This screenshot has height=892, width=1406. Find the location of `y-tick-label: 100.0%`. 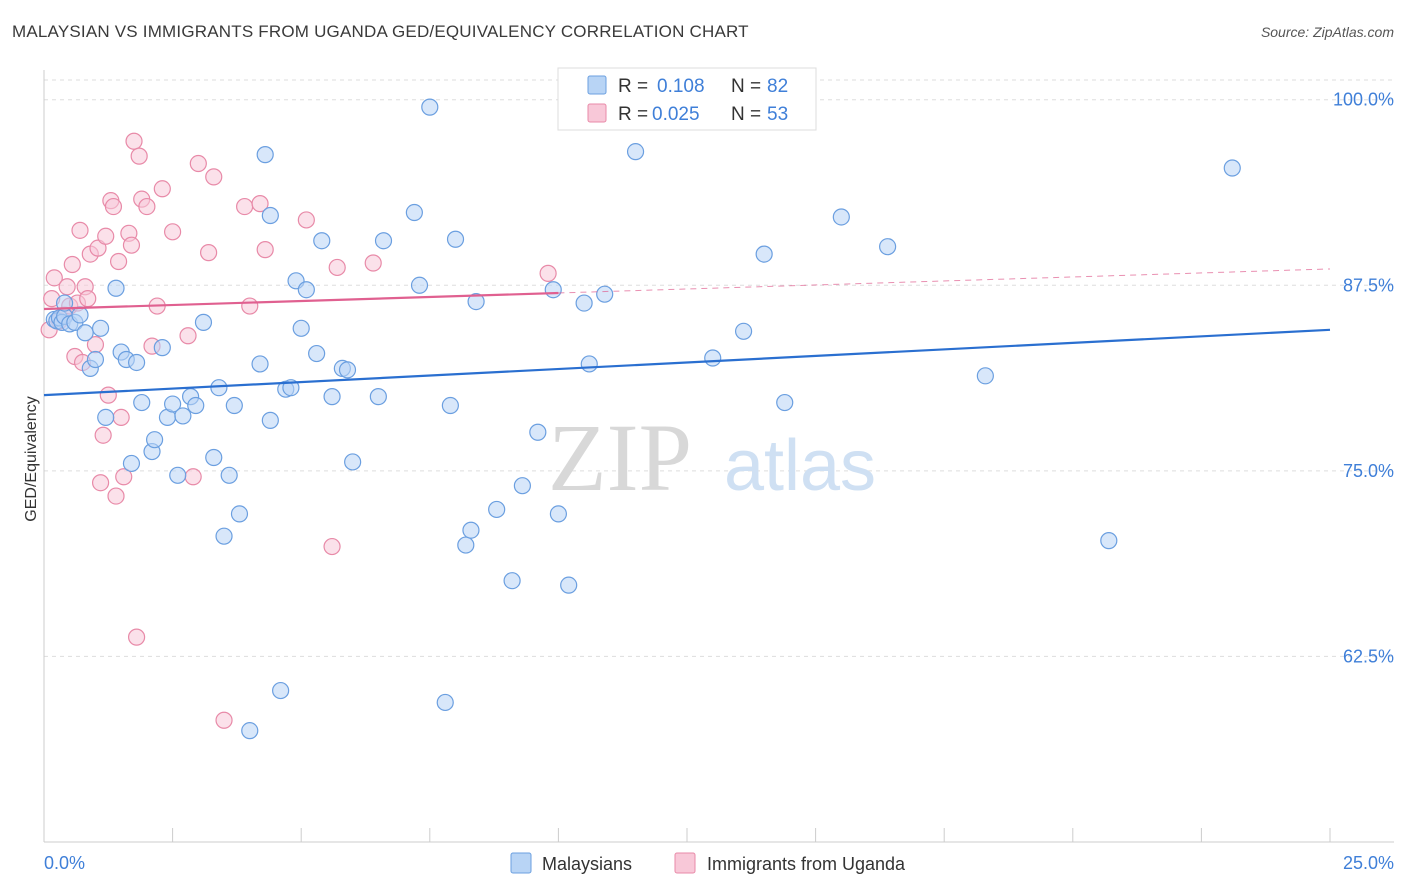

y-tick-label: 100.0% is located at coordinates (1363, 100).